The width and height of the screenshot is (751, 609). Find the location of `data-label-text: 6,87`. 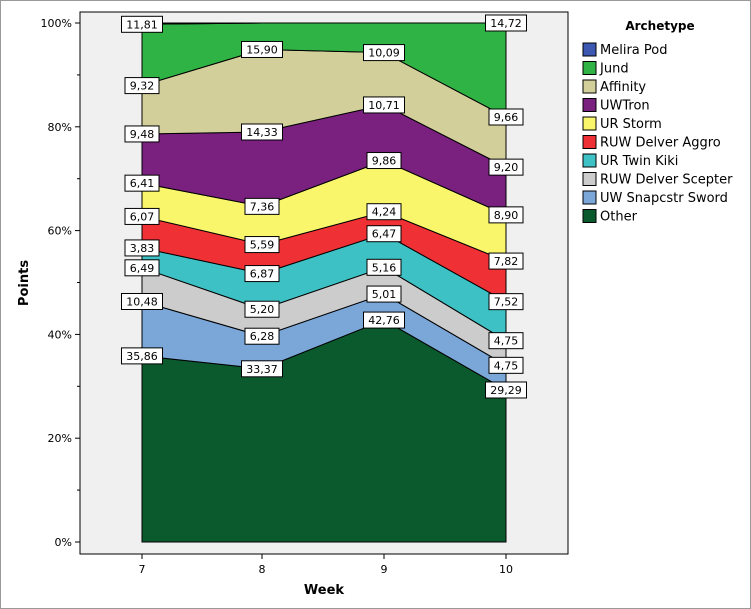

data-label-text: 6,87 is located at coordinates (262, 274).